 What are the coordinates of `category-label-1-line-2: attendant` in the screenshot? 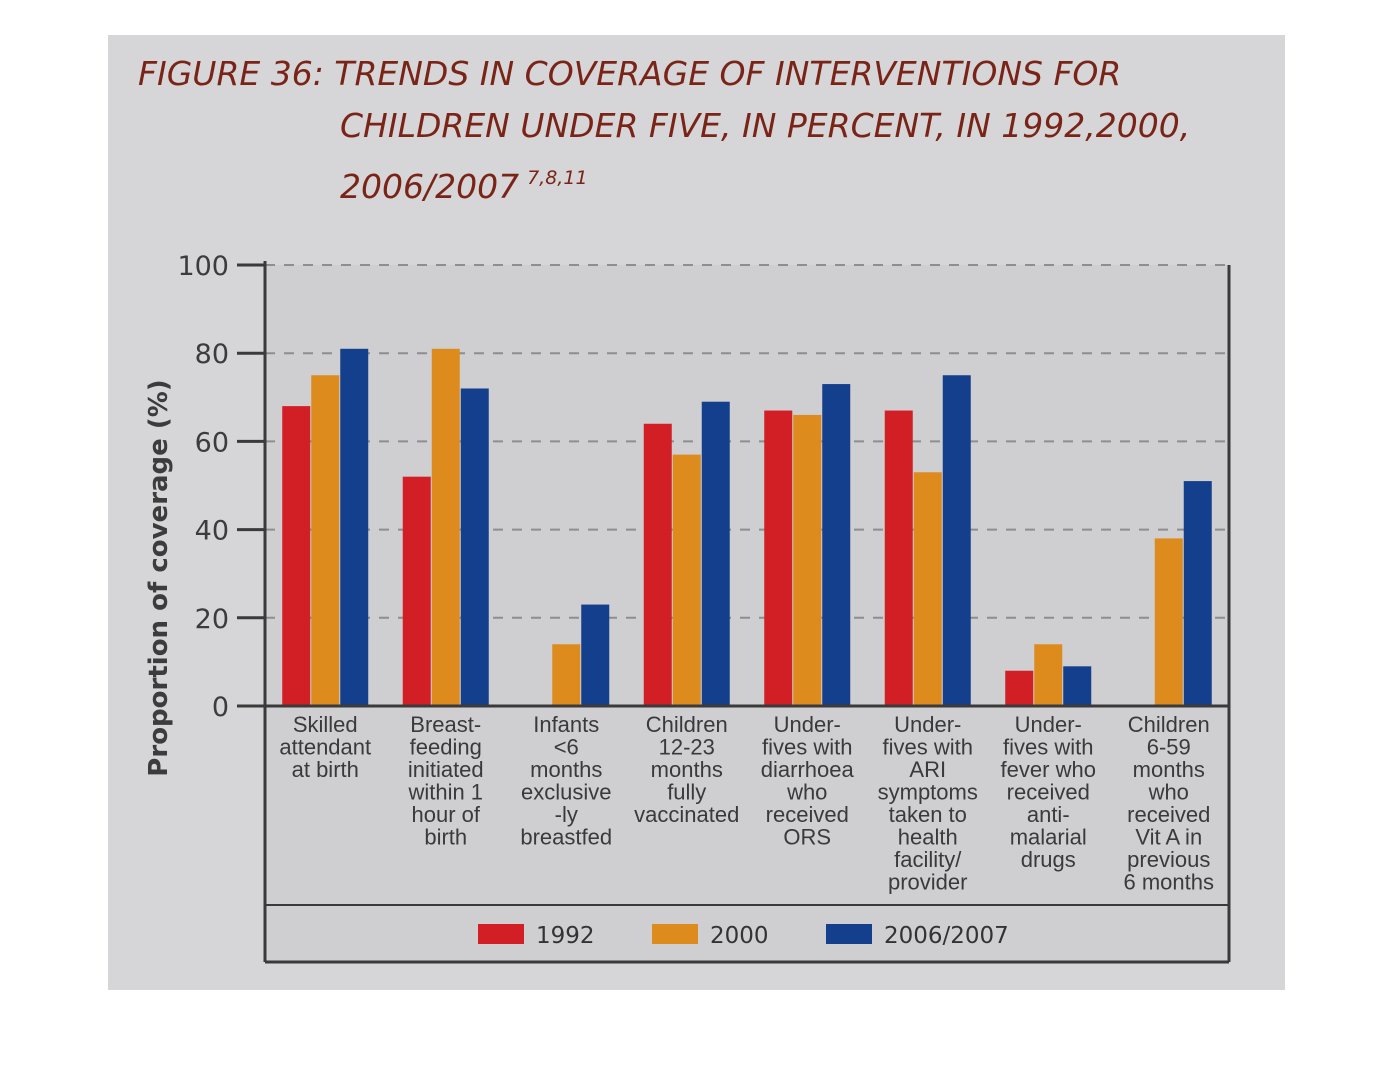 It's located at (325, 747).